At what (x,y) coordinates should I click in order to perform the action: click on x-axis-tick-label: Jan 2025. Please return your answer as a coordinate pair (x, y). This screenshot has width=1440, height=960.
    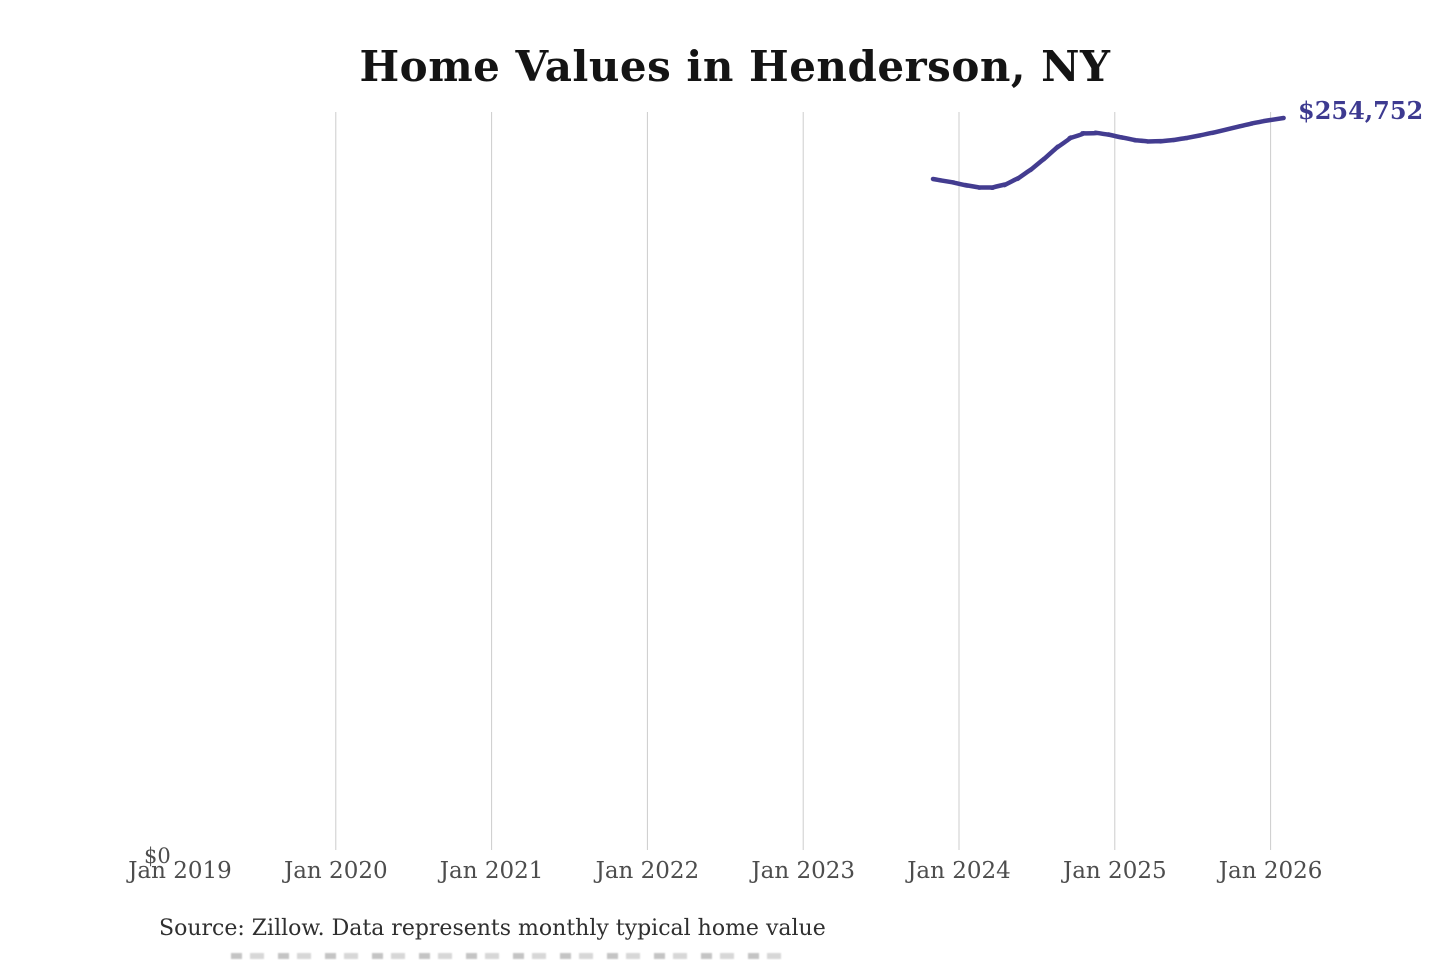
    Looking at the image, I should click on (1115, 871).